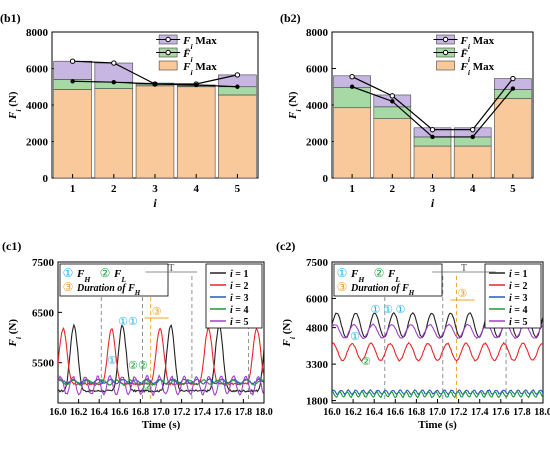  What do you see at coordinates (317, 402) in the screenshot?
I see `y-tick-label: 1800` at bounding box center [317, 402].